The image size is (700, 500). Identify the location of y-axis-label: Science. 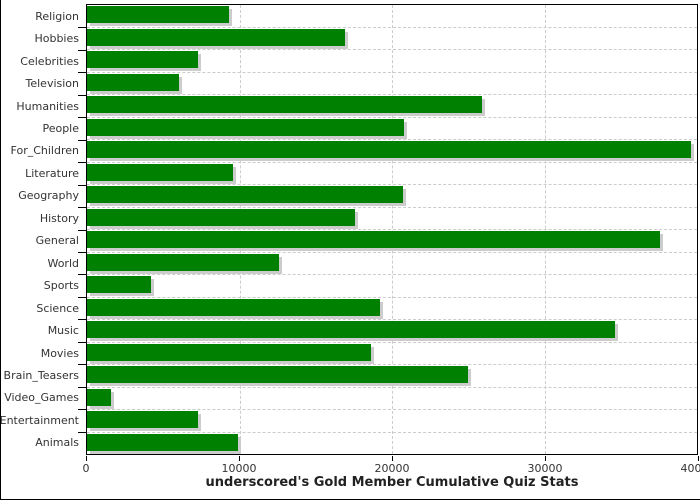
(57, 308).